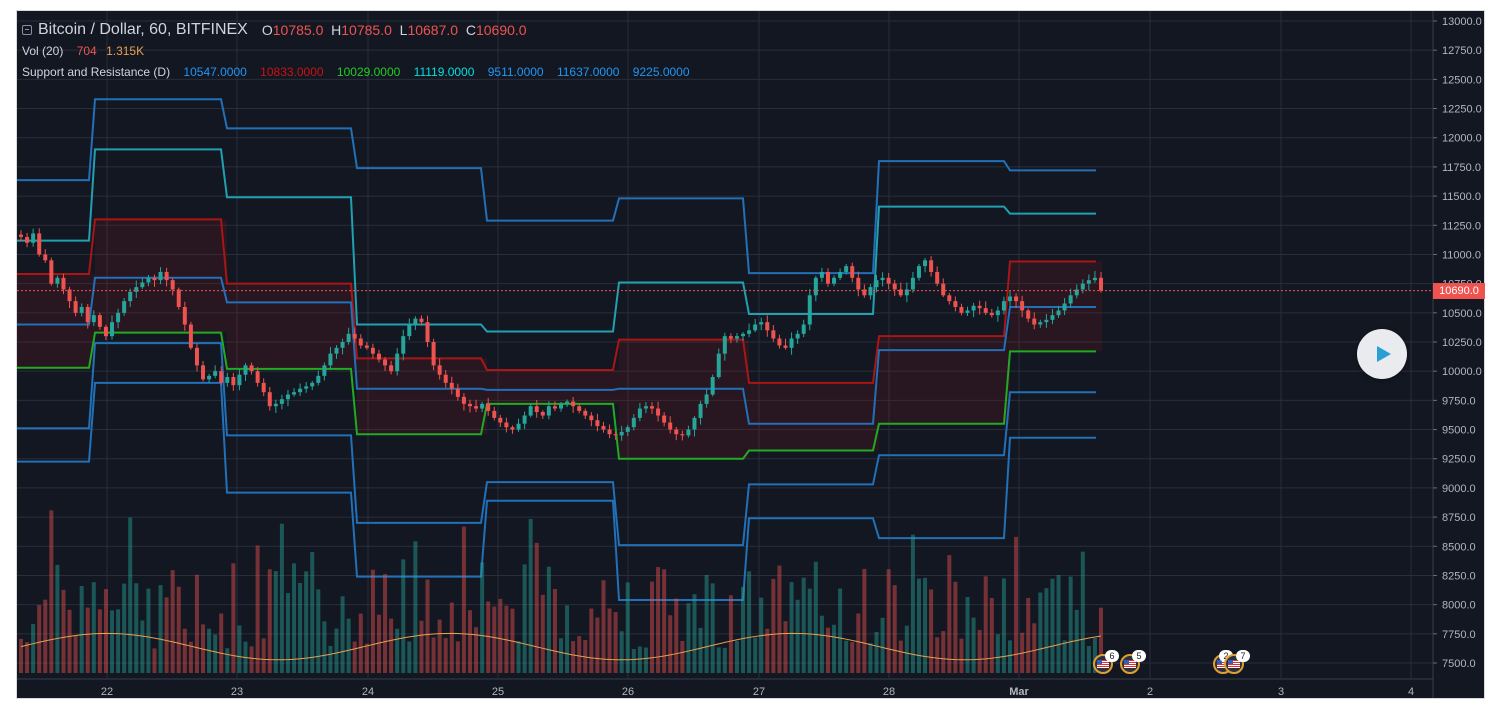 The height and width of the screenshot is (709, 1488). I want to click on economic-event-marker: 6, so click(1106, 662).